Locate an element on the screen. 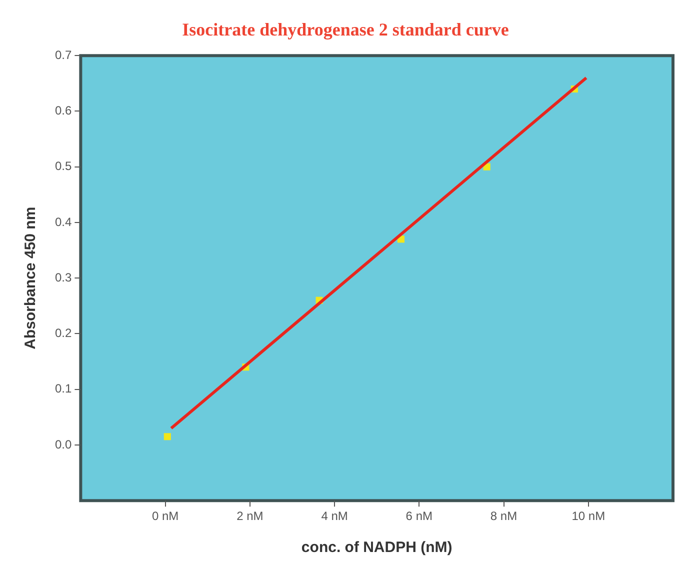 The height and width of the screenshot is (569, 691). y-tick-label: 0.6 is located at coordinates (63, 111).